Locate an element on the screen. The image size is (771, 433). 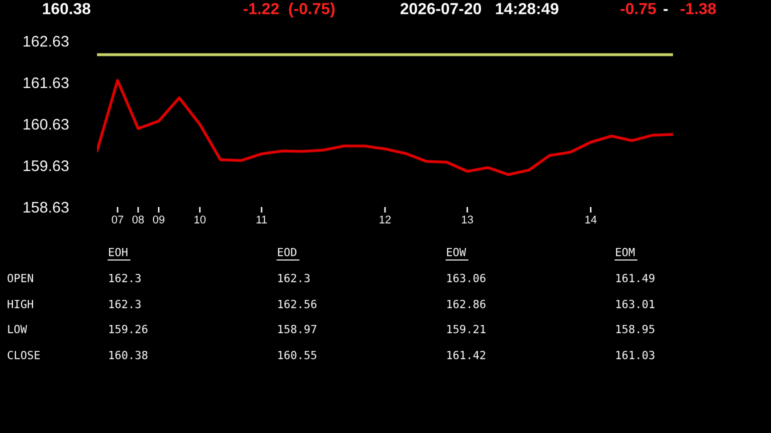
x-tick-label: 14 is located at coordinates (591, 220).